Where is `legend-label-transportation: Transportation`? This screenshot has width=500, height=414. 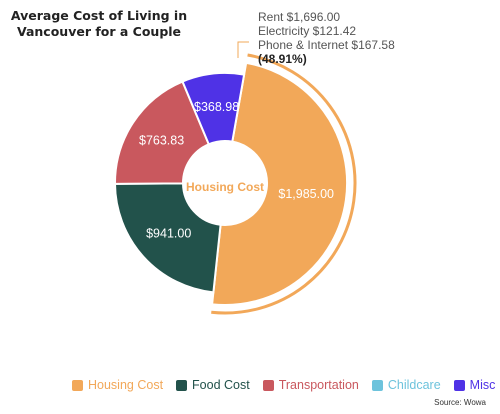 legend-label-transportation: Transportation is located at coordinates (318, 385).